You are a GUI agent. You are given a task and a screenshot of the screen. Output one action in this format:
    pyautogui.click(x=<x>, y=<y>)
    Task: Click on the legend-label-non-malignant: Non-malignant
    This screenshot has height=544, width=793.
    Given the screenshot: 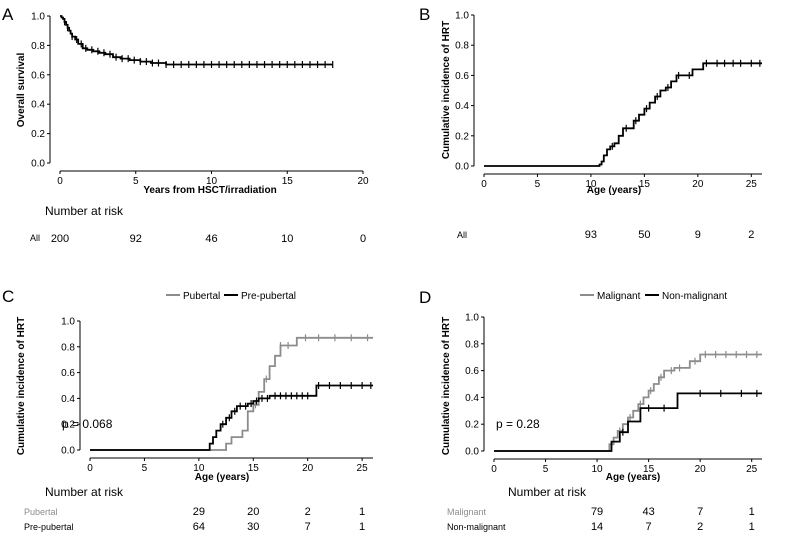 What is the action you would take?
    pyautogui.click(x=694, y=296)
    